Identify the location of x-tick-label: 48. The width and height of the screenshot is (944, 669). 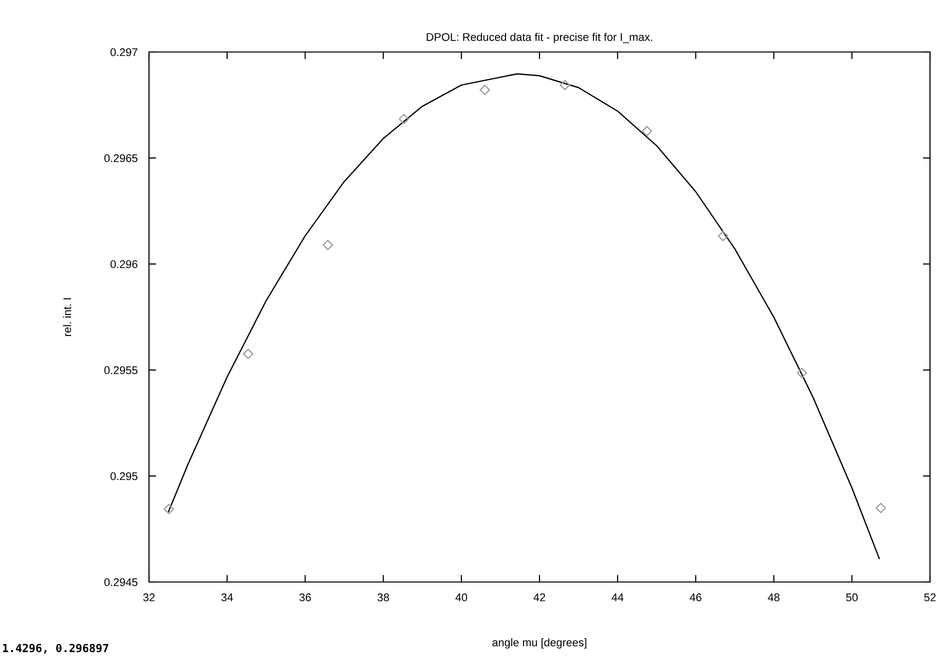
(774, 597).